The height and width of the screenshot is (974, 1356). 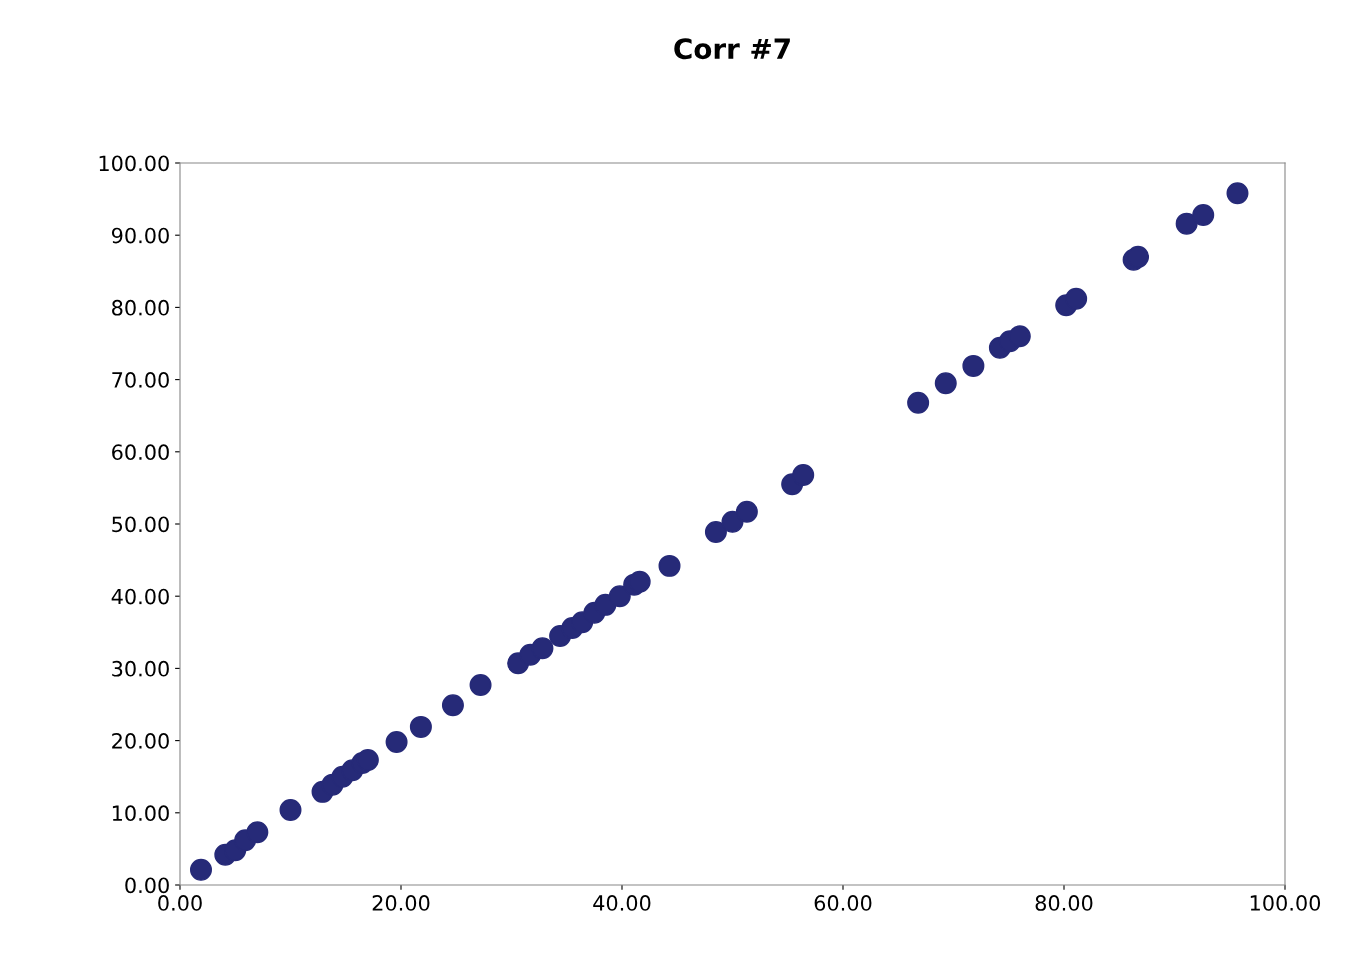 I want to click on y-tick-label: 20.00, so click(x=140, y=741).